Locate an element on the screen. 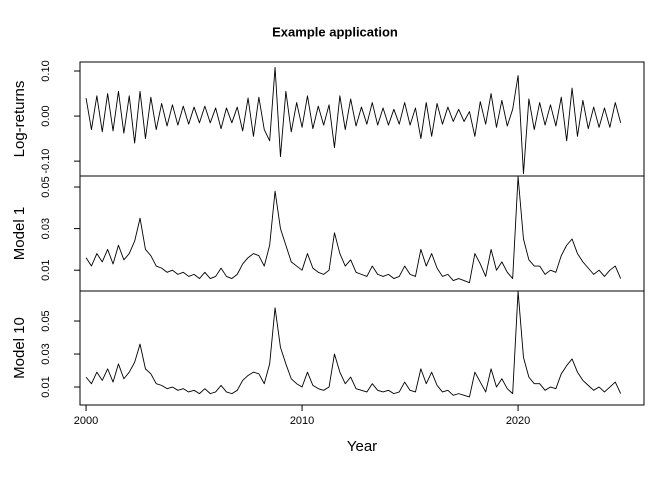  y-tick-label: 0.00 is located at coordinates (46, 115).